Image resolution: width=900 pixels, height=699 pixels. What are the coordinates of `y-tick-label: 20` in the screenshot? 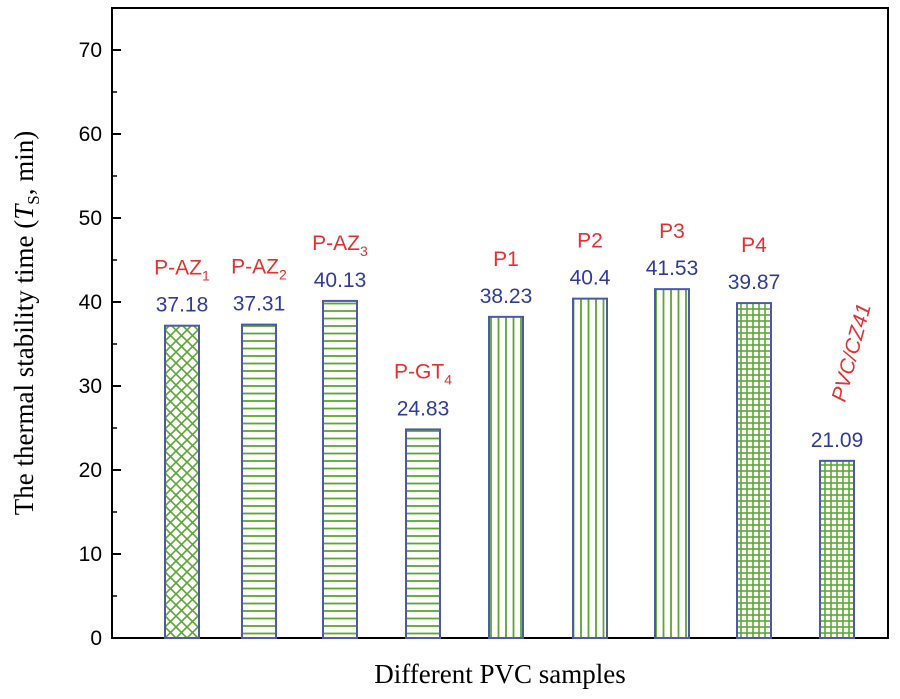 It's located at (90, 470).